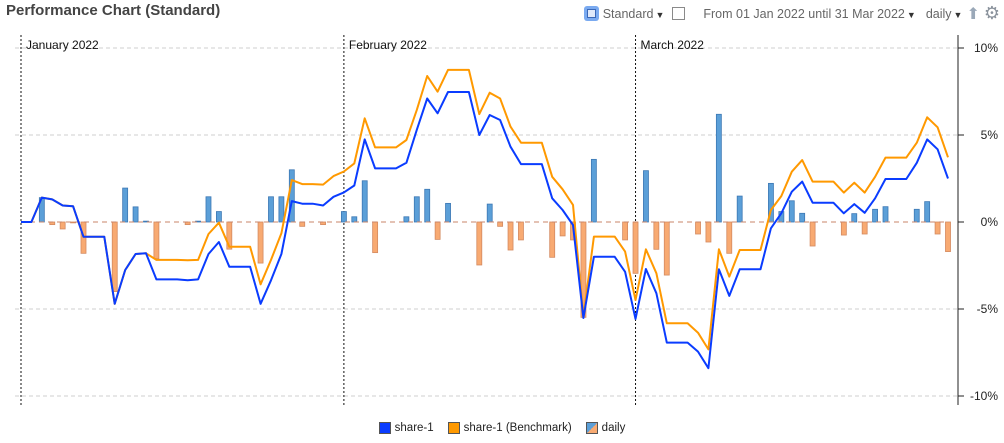  I want to click on legend-item-daily: daily, so click(605, 428).